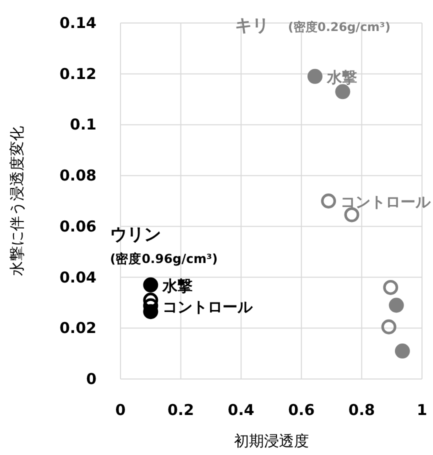 This screenshot has width=433, height=455. I want to click on y-tick-label: 0, so click(91, 379).